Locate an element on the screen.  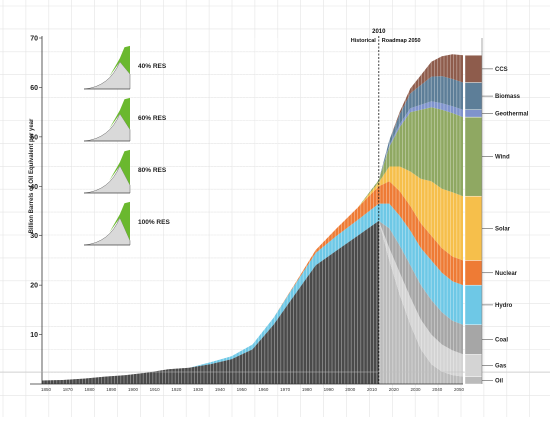
y-tick-label: 40 is located at coordinates (34, 187).